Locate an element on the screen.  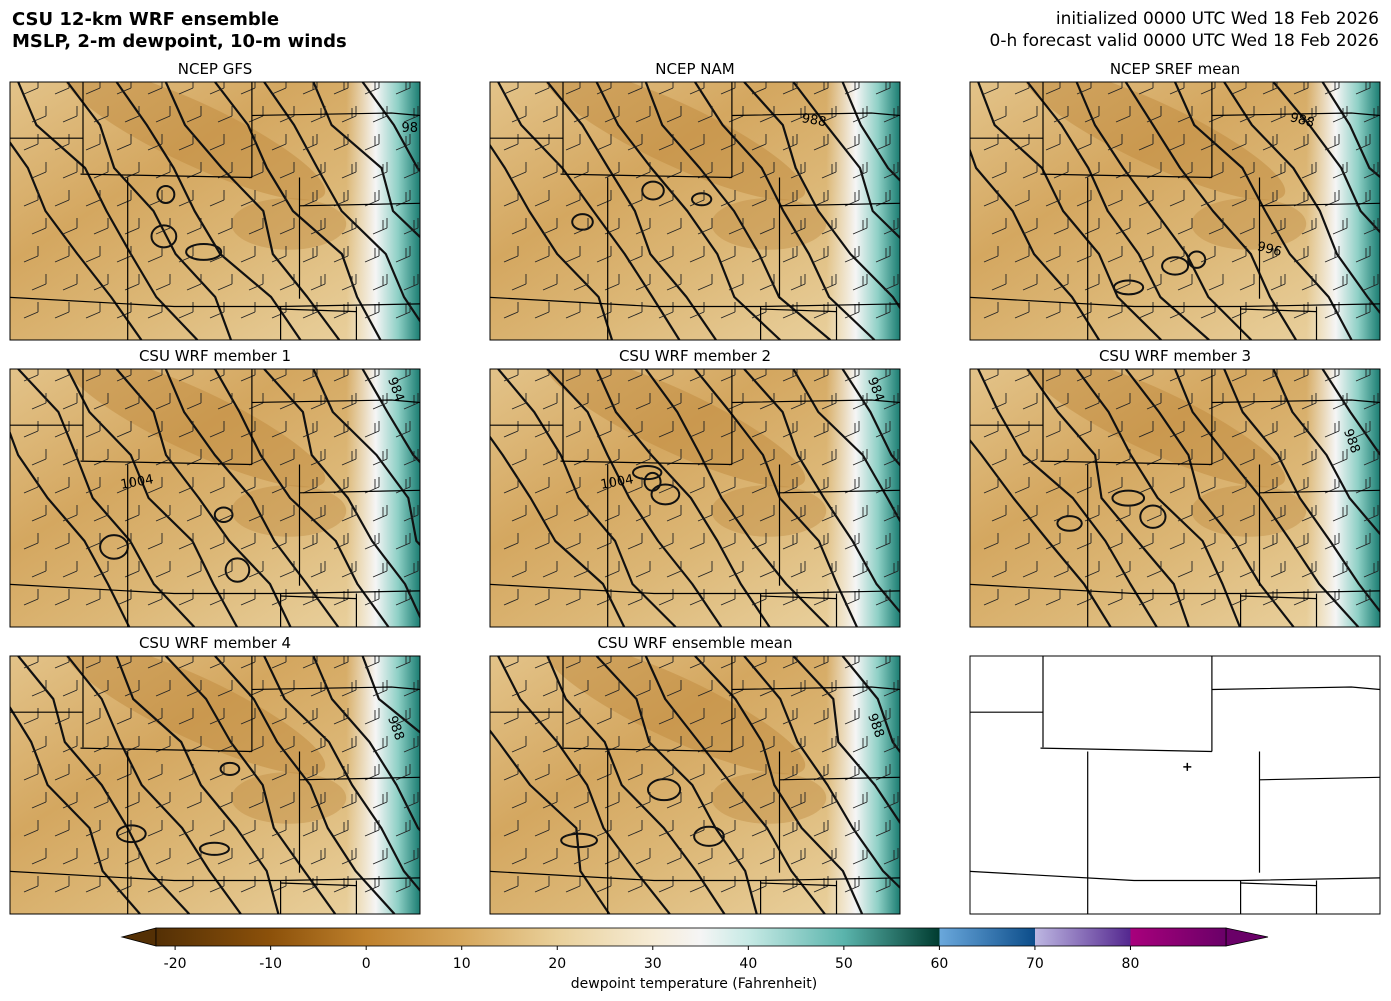
panel-title: CSU WRF ensemble mean is located at coordinates (694, 643).